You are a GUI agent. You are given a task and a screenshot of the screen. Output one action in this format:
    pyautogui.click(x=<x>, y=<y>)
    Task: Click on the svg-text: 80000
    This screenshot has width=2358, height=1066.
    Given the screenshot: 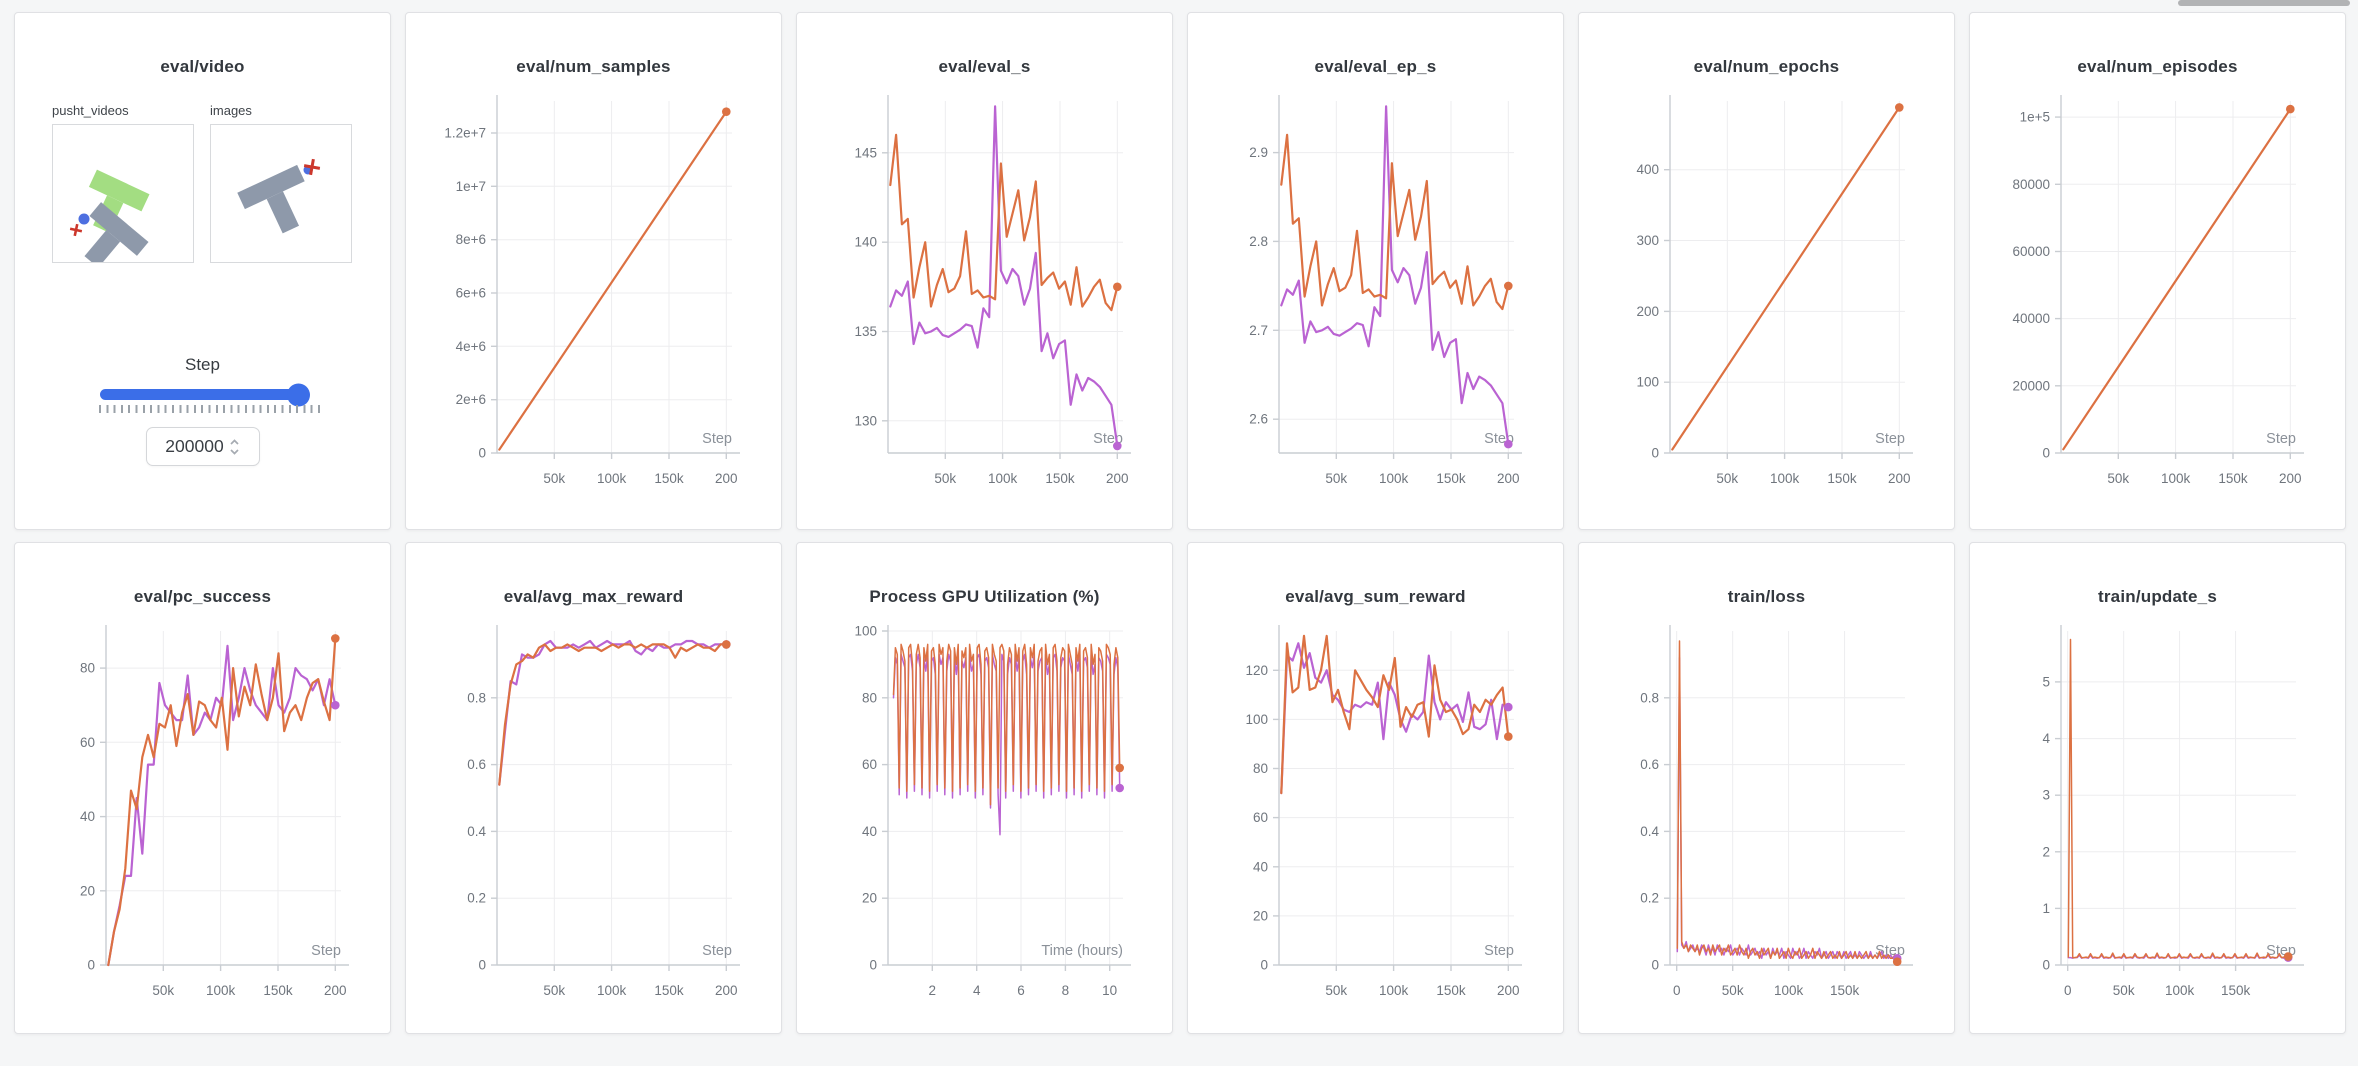 What is the action you would take?
    pyautogui.click(x=2031, y=184)
    